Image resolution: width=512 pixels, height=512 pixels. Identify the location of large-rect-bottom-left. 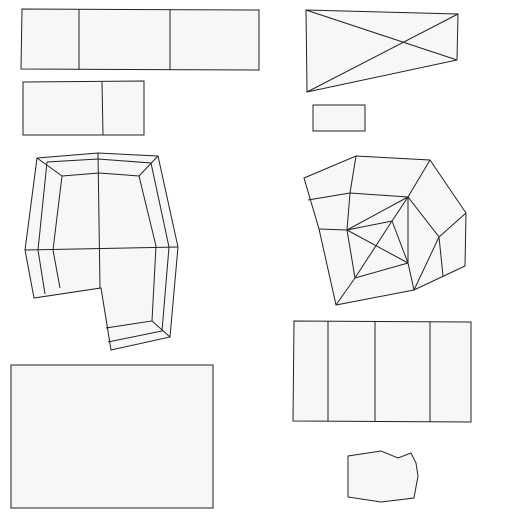
(112, 436).